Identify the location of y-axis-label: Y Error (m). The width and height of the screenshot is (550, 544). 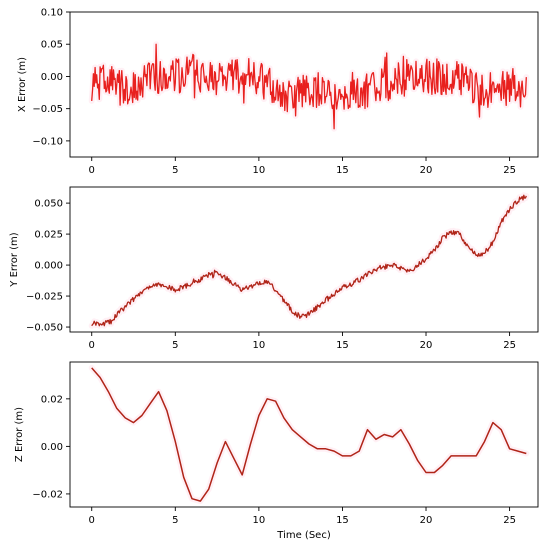
(14, 259).